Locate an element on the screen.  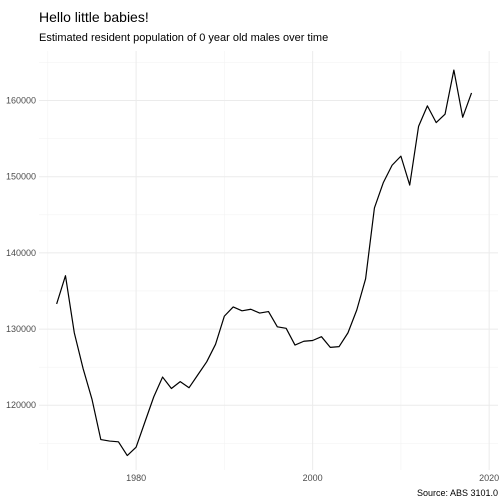
y-tick-label: 140000 is located at coordinates (21, 253).